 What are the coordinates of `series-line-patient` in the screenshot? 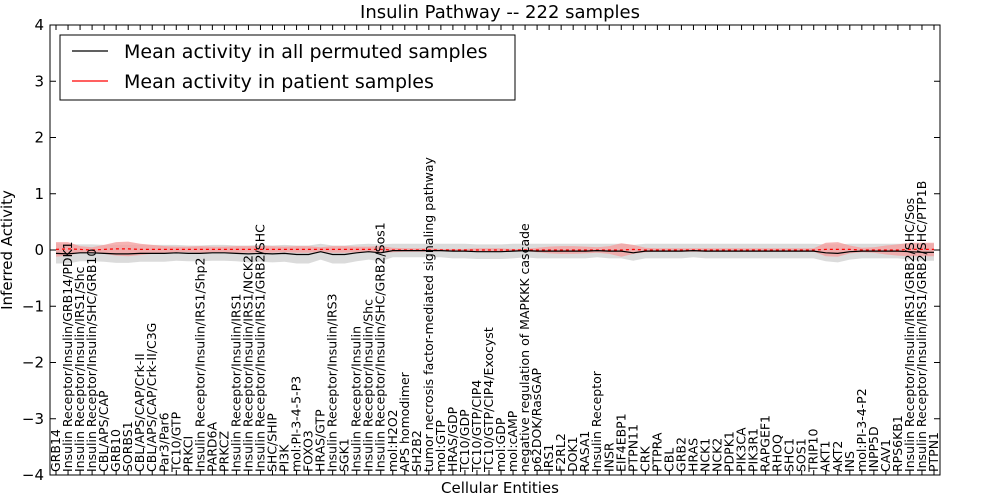 It's located at (494, 249).